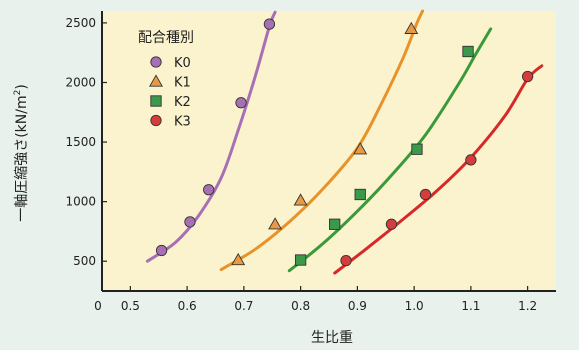 This screenshot has height=350, width=579. I want to click on legend: 配合種別 K0 K1 K2 K3, so click(166, 80).